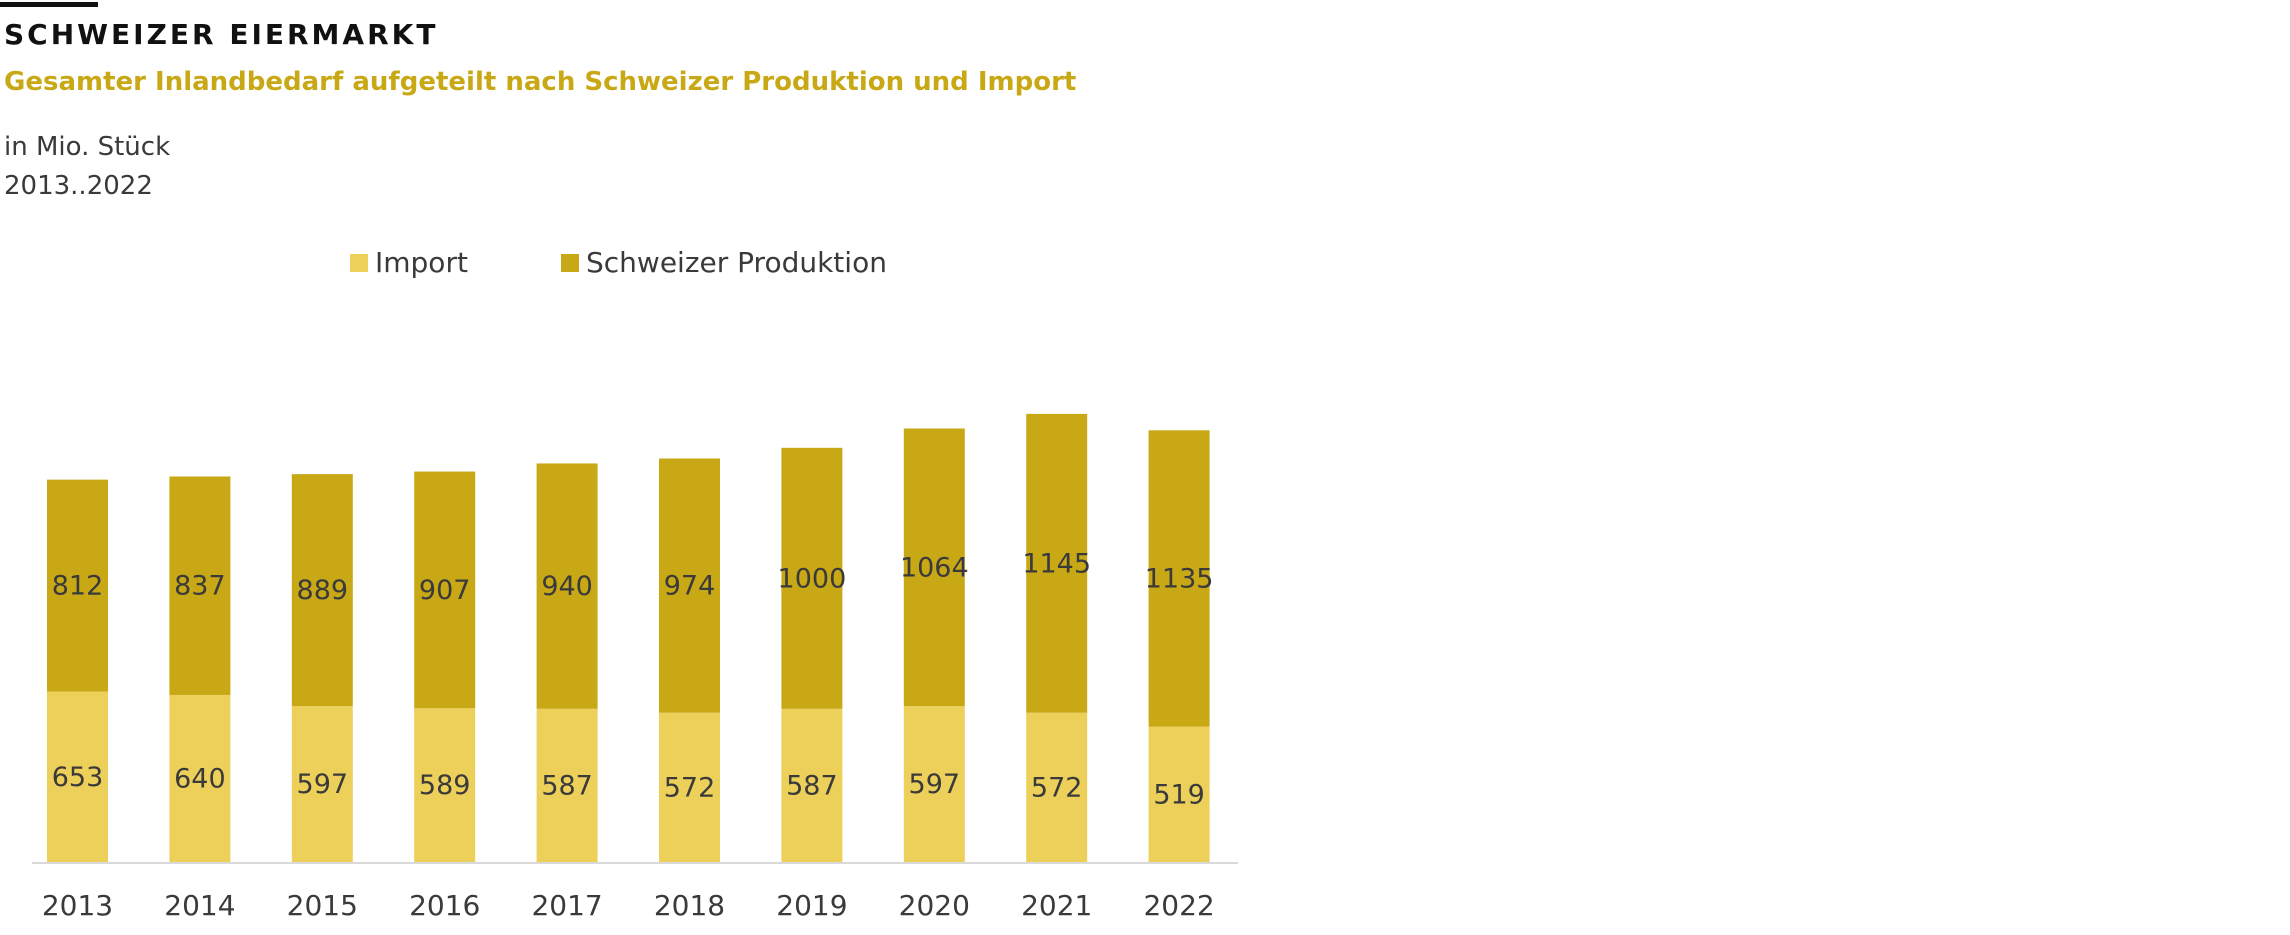 This screenshot has height=935, width=2290. I want to click on bar-production-2019, so click(812, 578).